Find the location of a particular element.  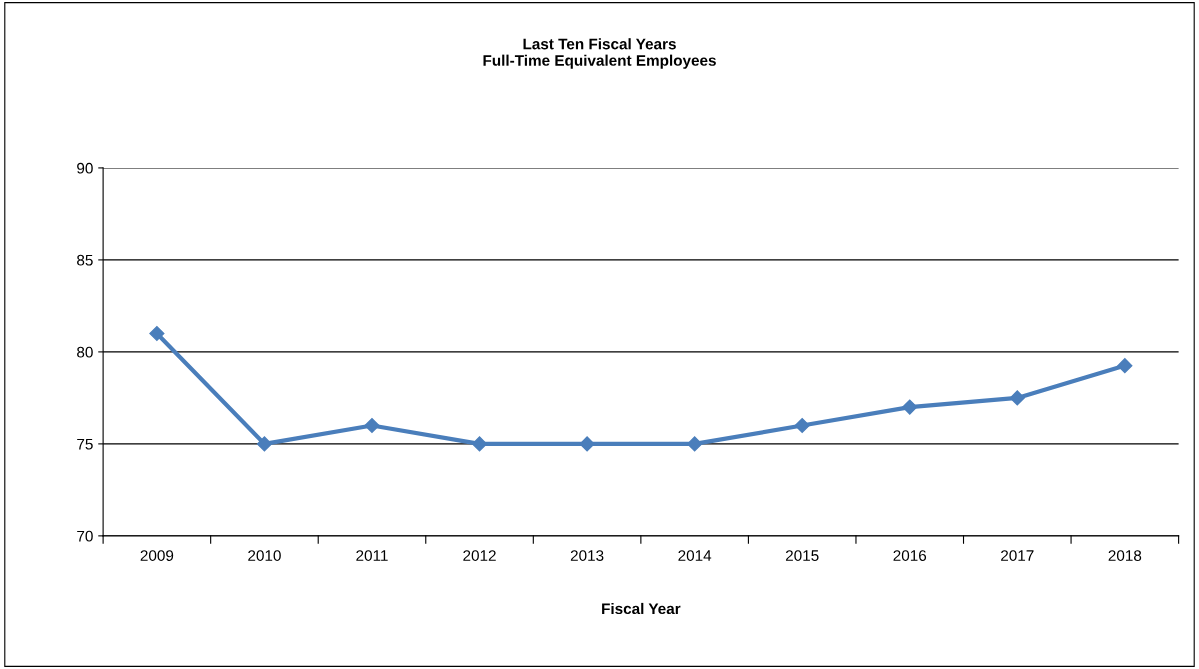

x-tick-label: 2010 is located at coordinates (264, 555).